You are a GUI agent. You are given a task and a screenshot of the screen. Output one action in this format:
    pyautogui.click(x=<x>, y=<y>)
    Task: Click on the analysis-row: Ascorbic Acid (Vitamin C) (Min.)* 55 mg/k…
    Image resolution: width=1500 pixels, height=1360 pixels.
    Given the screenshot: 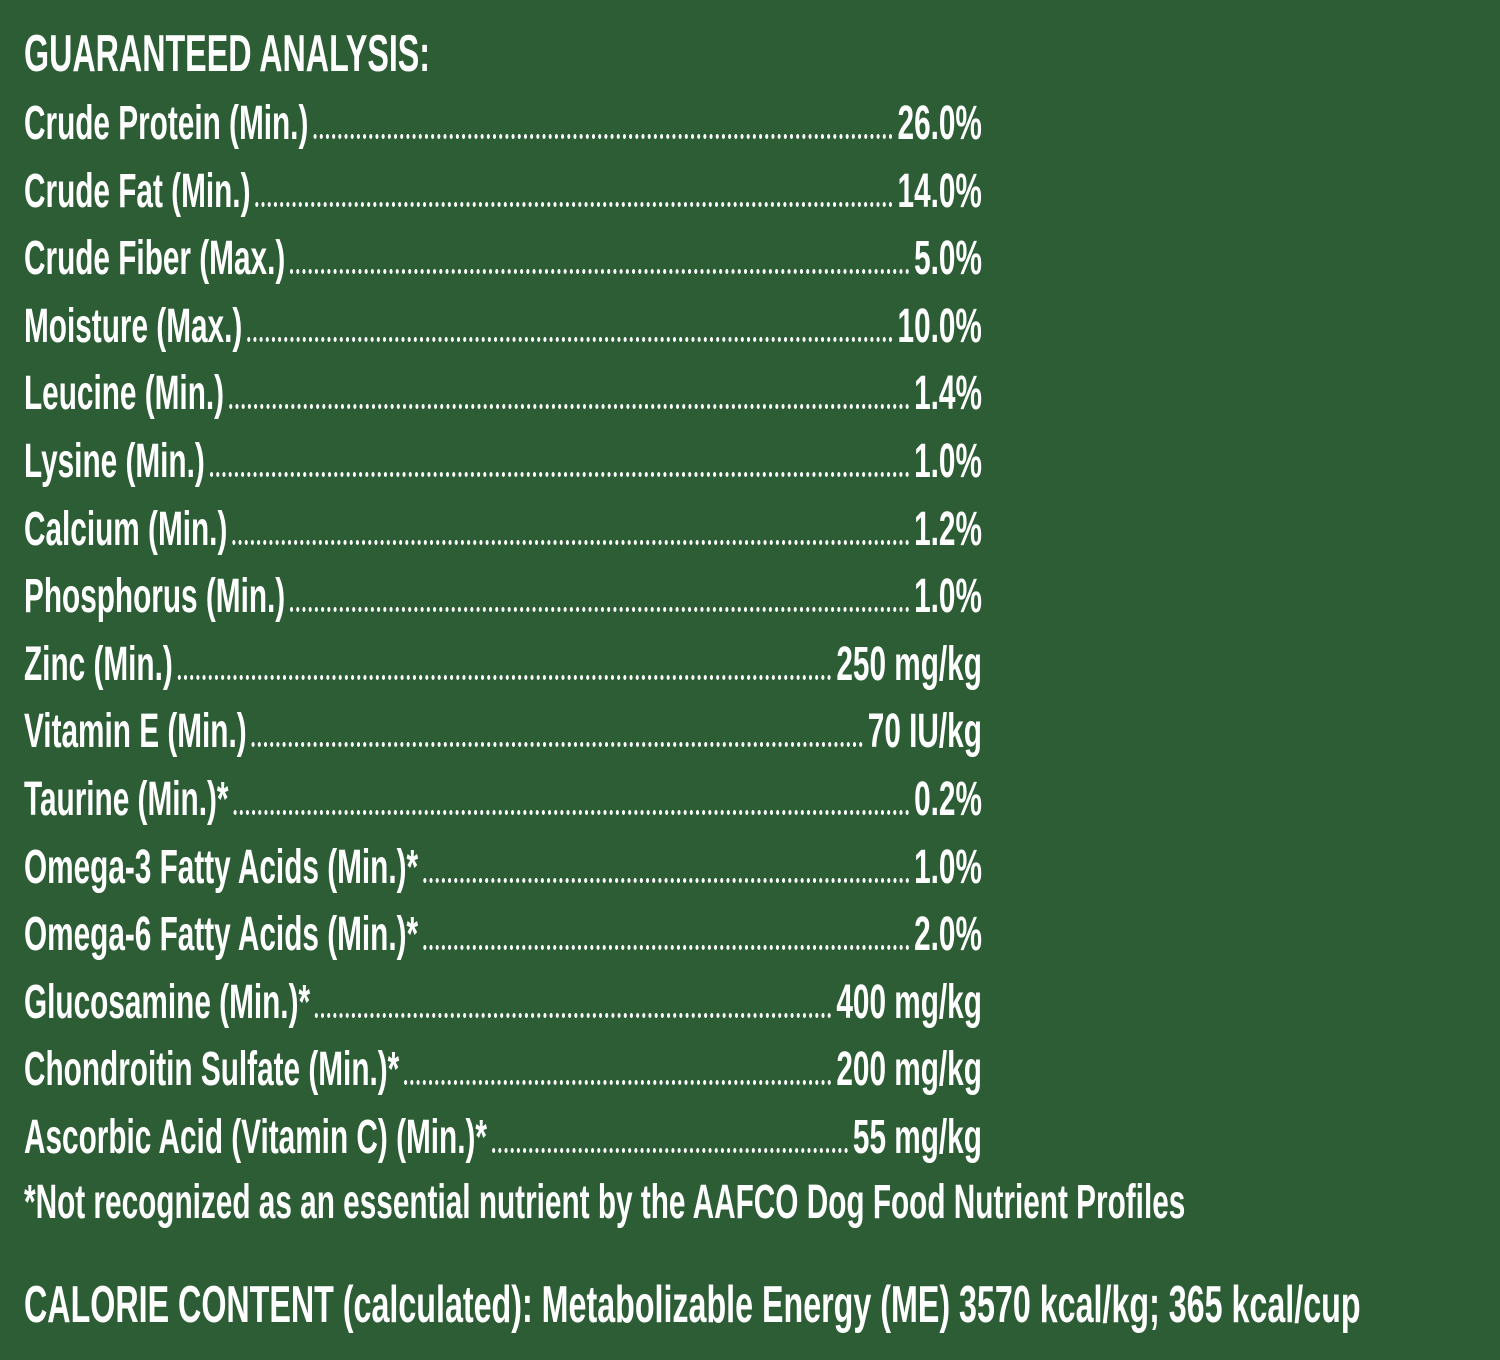 What is the action you would take?
    pyautogui.click(x=503, y=1137)
    